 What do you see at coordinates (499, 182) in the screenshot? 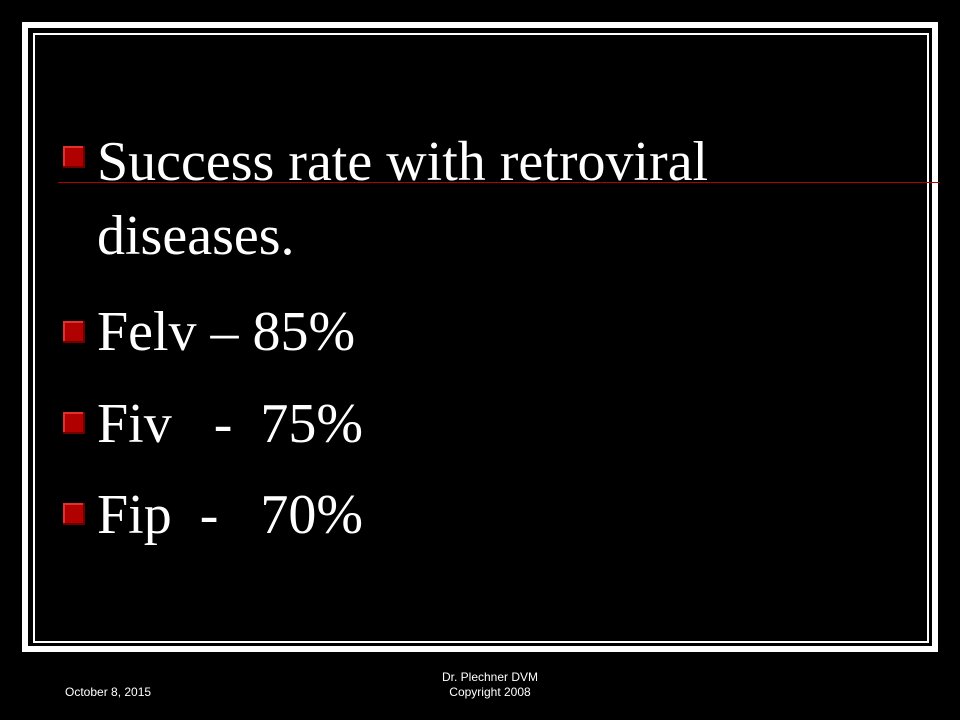
I see `rule` at bounding box center [499, 182].